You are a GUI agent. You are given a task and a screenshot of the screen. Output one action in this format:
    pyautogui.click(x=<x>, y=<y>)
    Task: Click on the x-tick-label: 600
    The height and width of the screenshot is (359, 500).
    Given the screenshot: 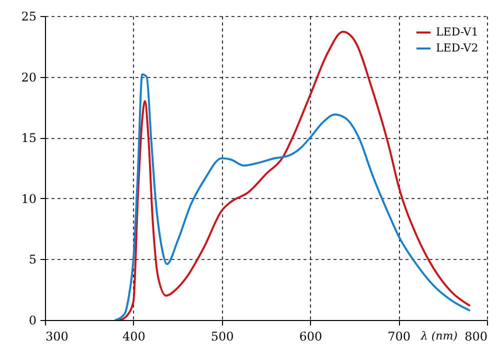 What is the action you would take?
    pyautogui.click(x=310, y=337)
    